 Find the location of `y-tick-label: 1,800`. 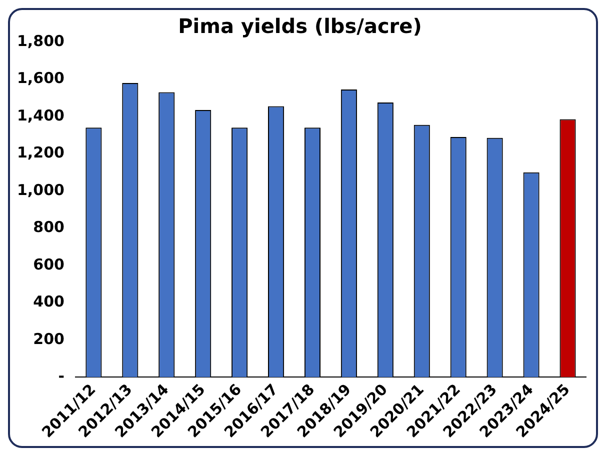

y-tick-label: 1,800 is located at coordinates (40, 41).